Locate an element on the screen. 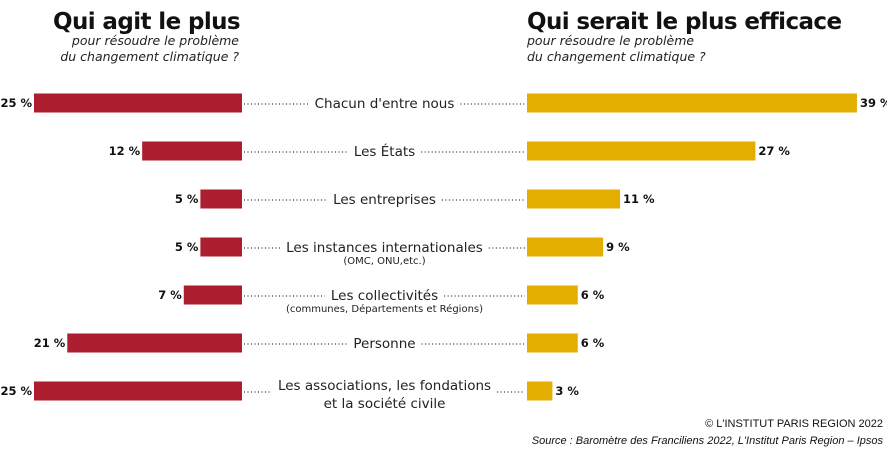  value-label-right-5: 6 % is located at coordinates (593, 343).